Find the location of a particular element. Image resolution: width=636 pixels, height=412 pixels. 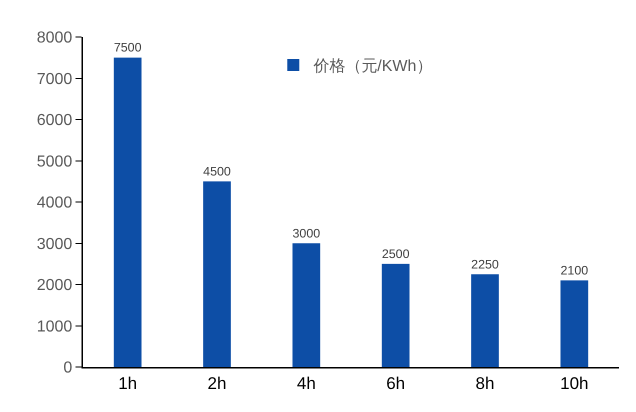

y-tick-label: 6000 is located at coordinates (54, 121).